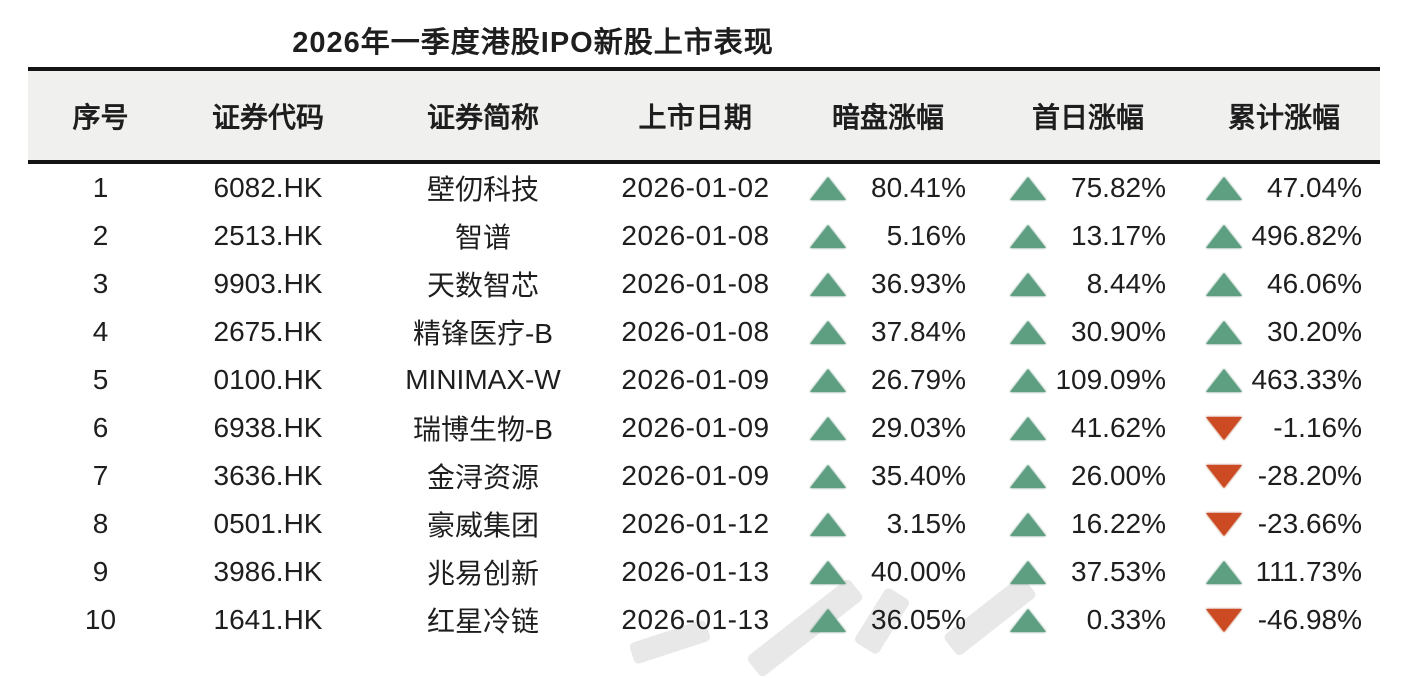 This screenshot has height=678, width=1406. I want to click on row-index-cell: 5, so click(100, 379).